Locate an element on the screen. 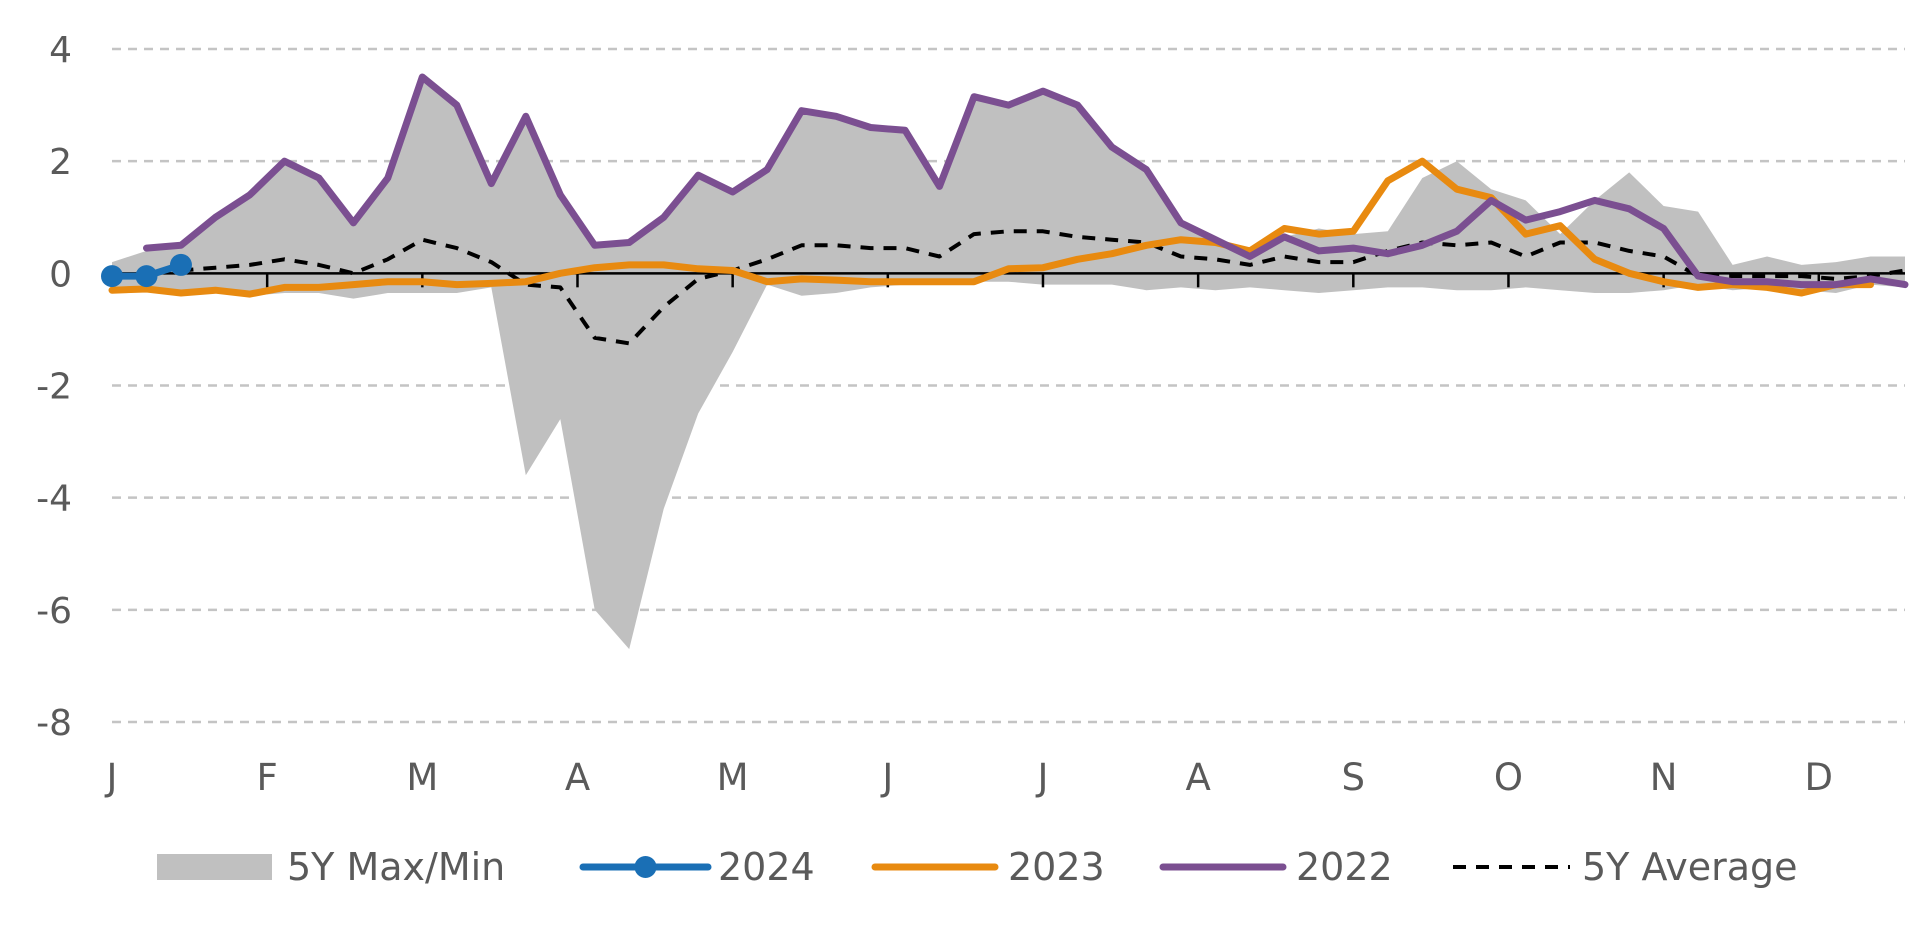  y-tick-label: -8 is located at coordinates (54, 723).